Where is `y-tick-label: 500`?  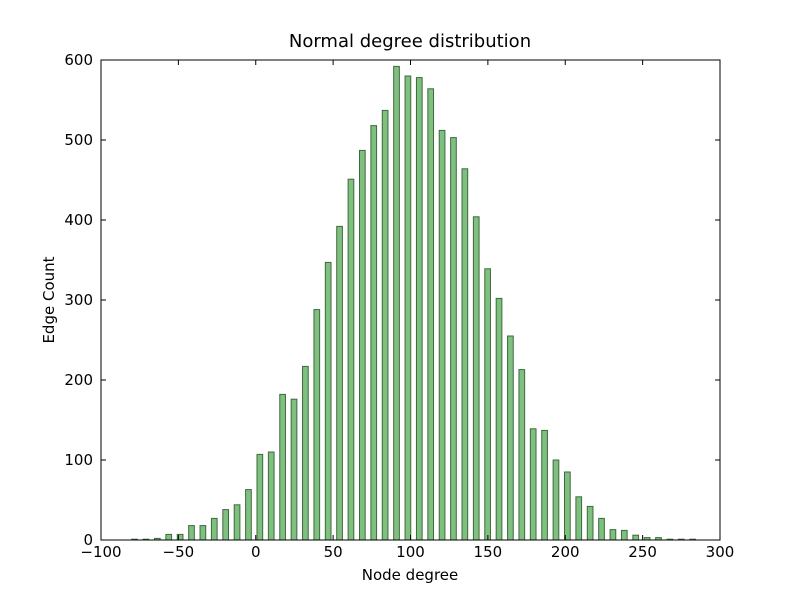 y-tick-label: 500 is located at coordinates (78, 140).